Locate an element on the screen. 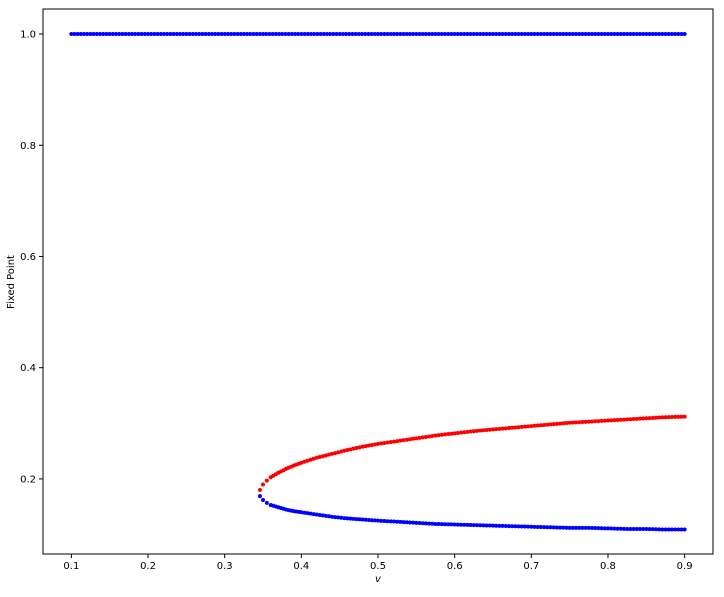  x-tick-label: 0.6 is located at coordinates (455, 566).